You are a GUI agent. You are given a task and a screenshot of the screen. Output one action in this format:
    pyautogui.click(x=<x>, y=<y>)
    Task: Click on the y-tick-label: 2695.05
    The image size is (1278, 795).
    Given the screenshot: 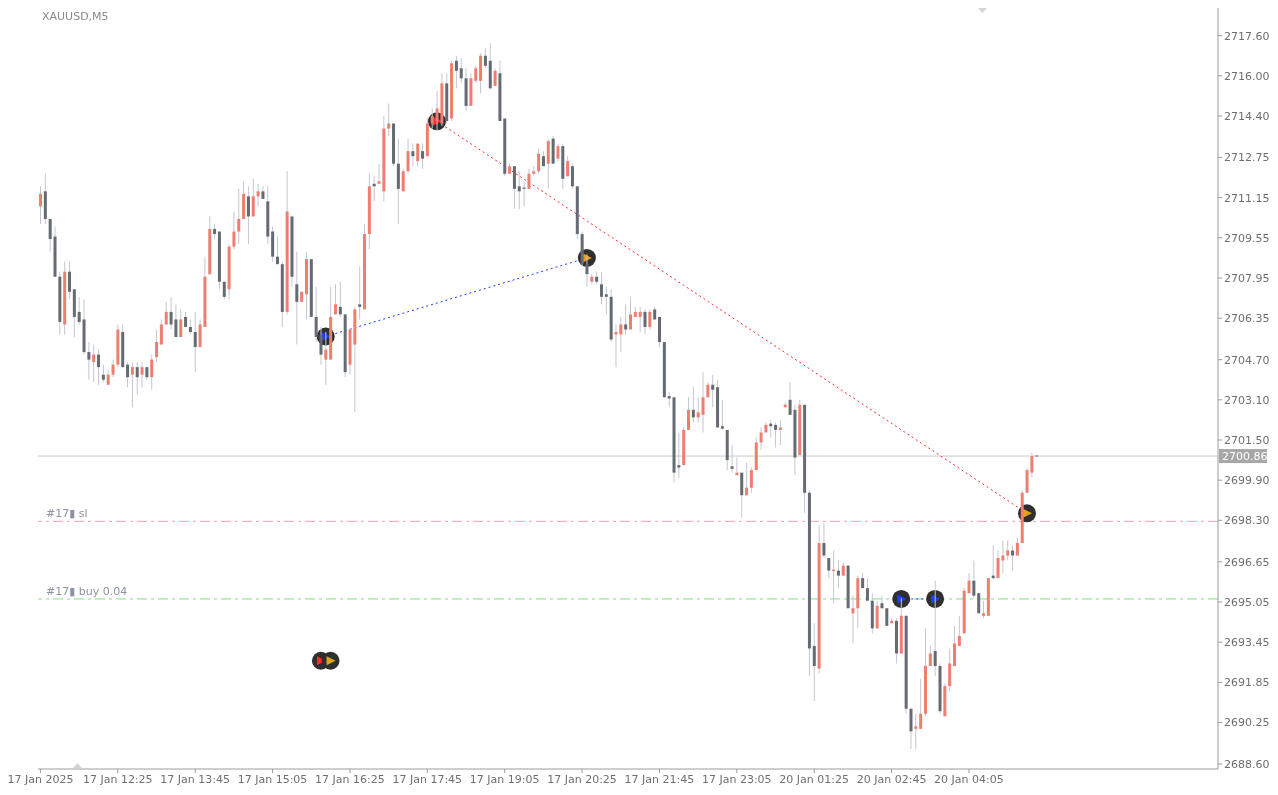 What is the action you would take?
    pyautogui.click(x=1247, y=602)
    